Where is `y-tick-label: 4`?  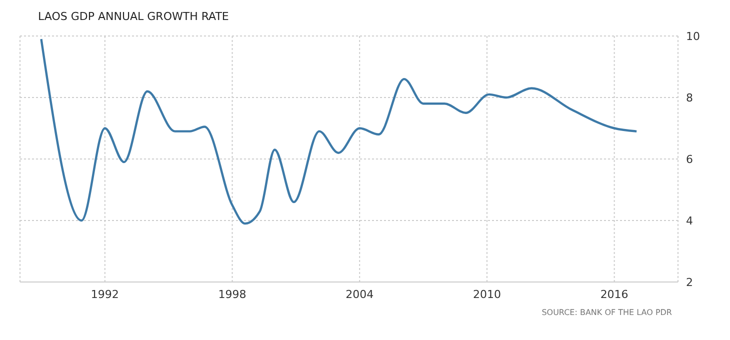 y-tick-label: 4 is located at coordinates (689, 221).